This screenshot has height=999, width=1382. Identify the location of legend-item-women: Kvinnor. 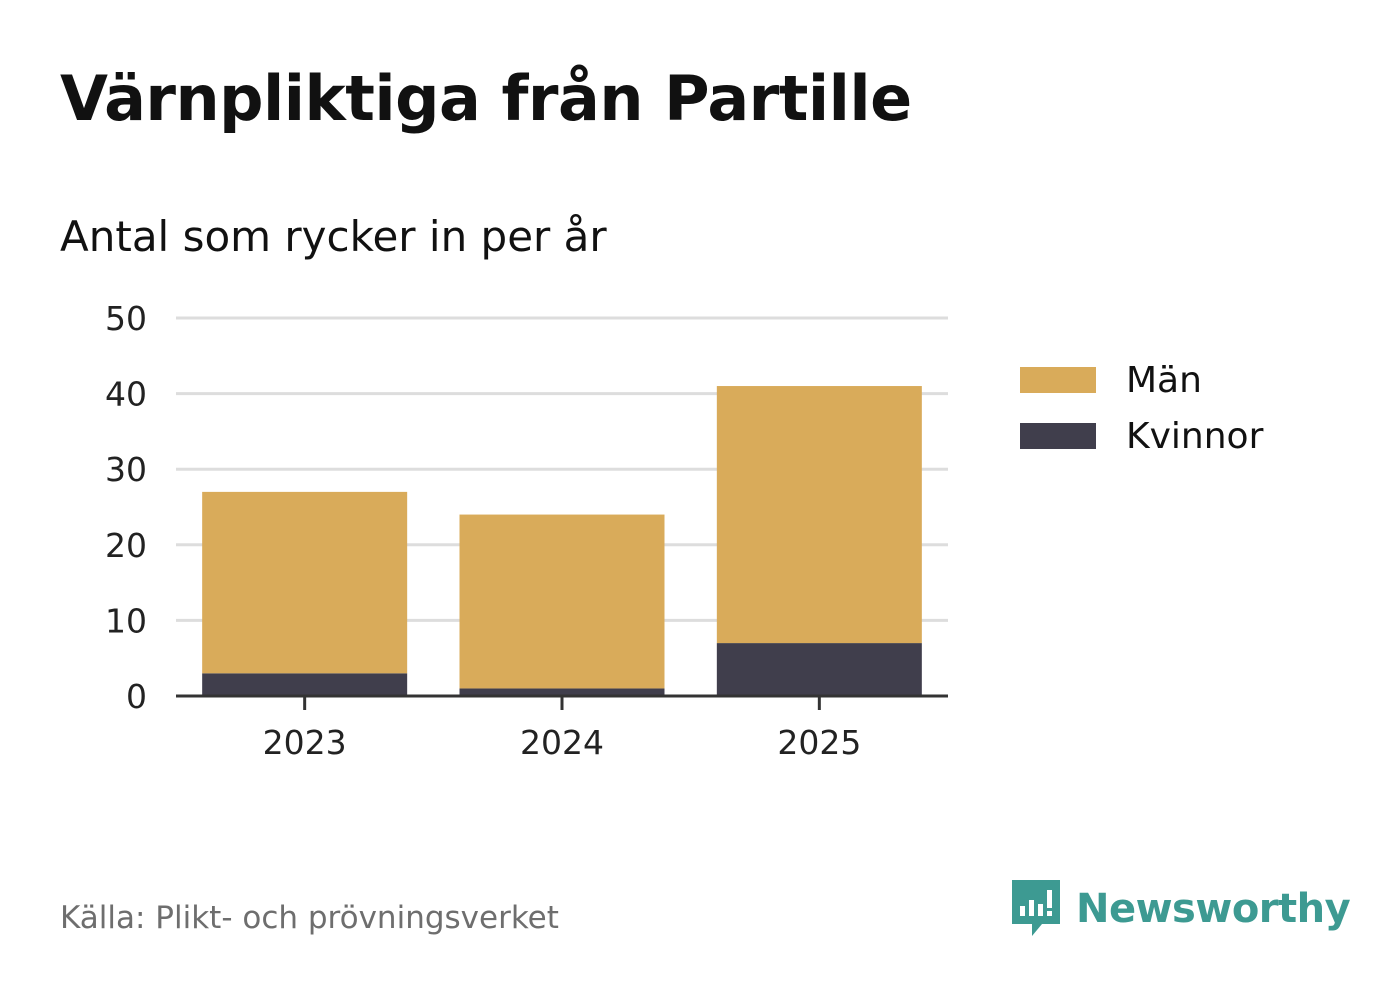
(1141, 436).